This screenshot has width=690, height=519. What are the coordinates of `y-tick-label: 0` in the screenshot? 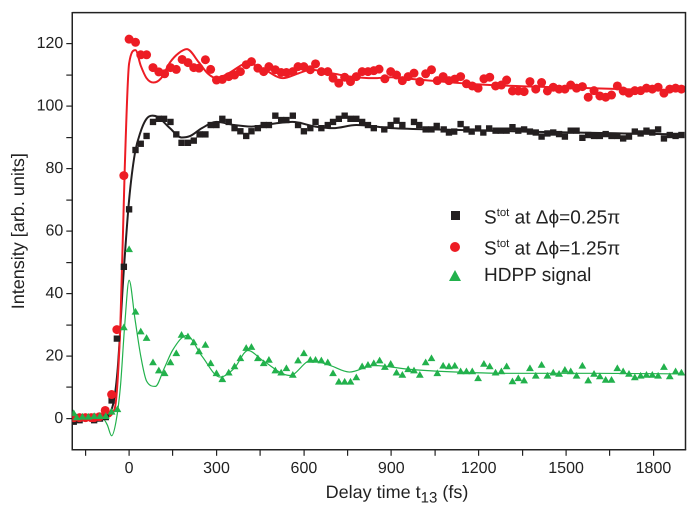 It's located at (59, 418).